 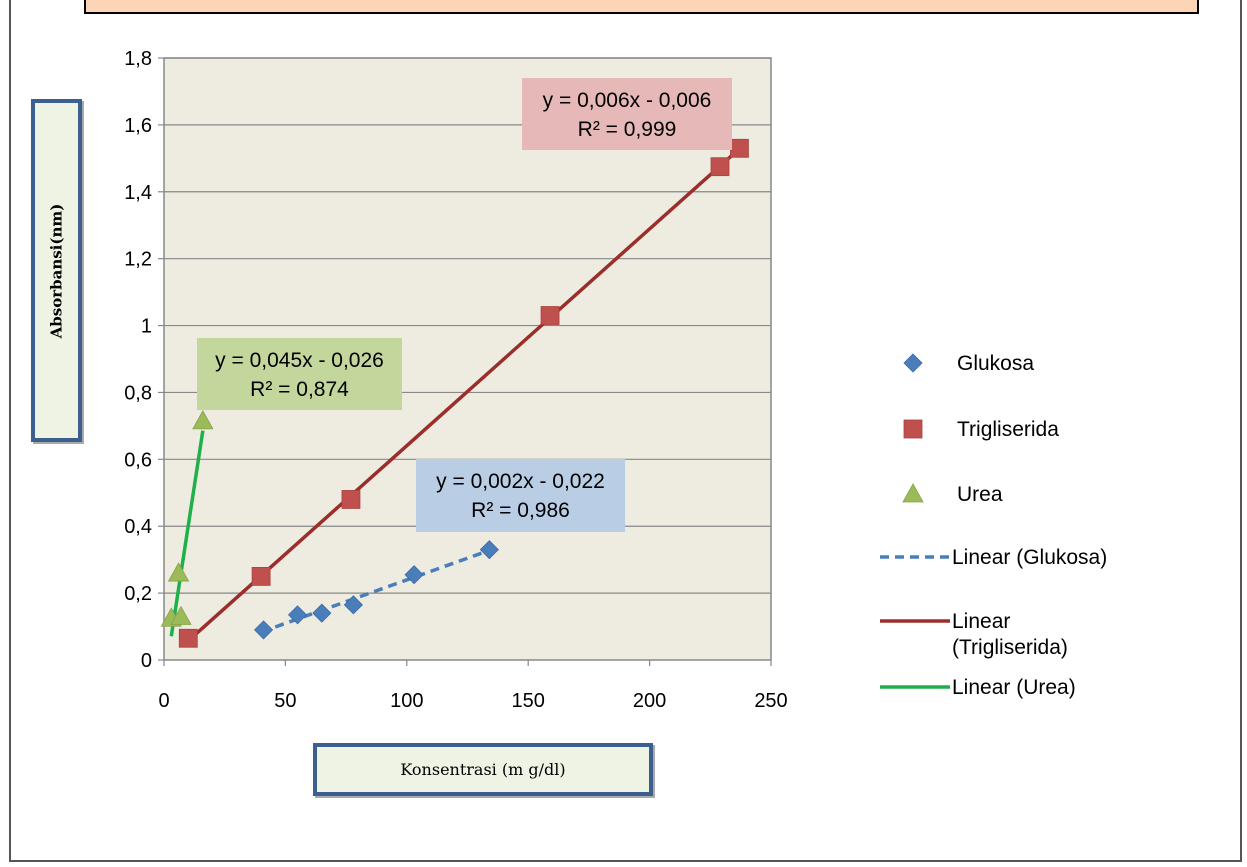 I want to click on legend-label: Glukosa, so click(x=995, y=363).